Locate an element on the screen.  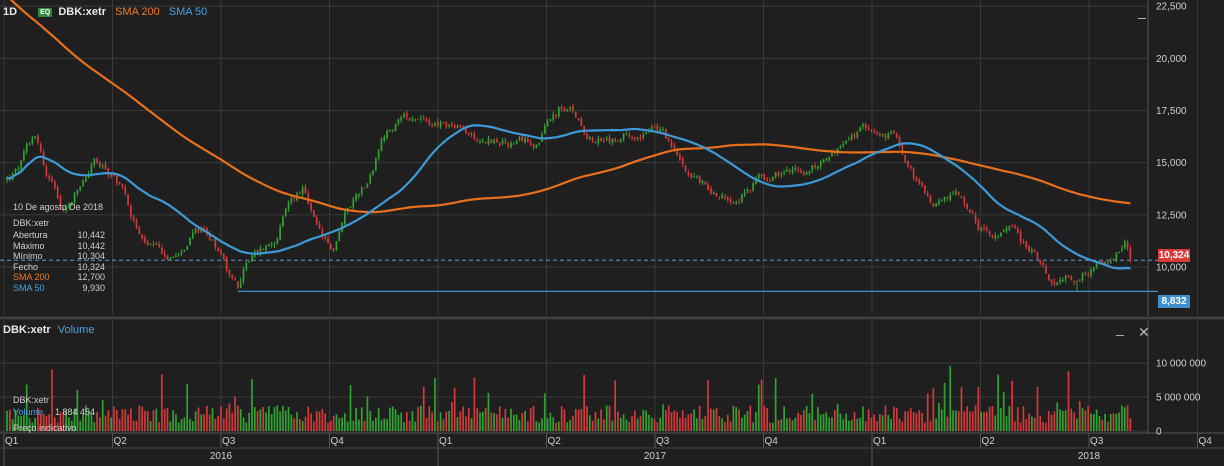
volume-panel-minimize-button: _ is located at coordinates (1120, 328).